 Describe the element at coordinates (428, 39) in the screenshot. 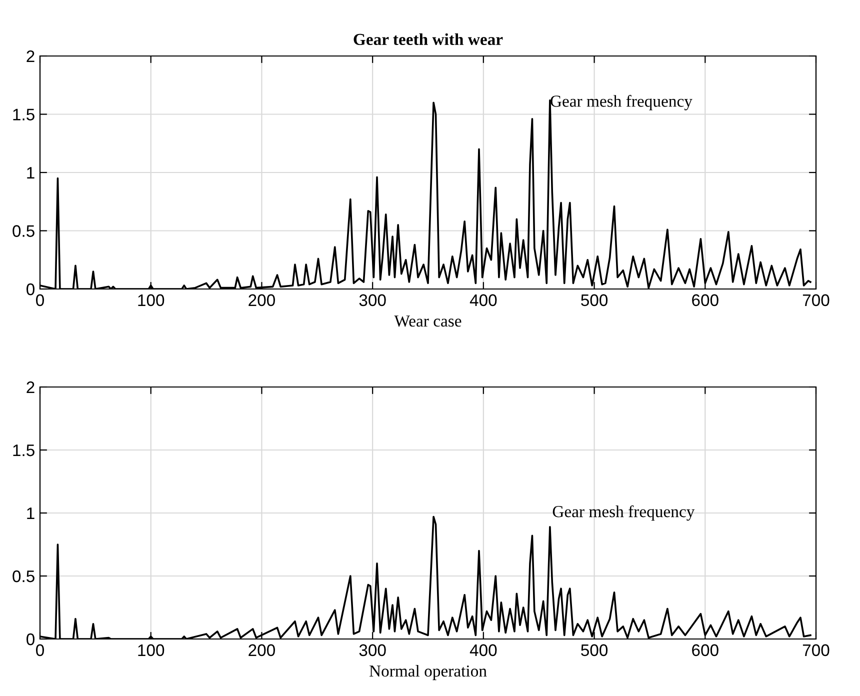

I see `chart-title: Gear teeth with wear` at that location.